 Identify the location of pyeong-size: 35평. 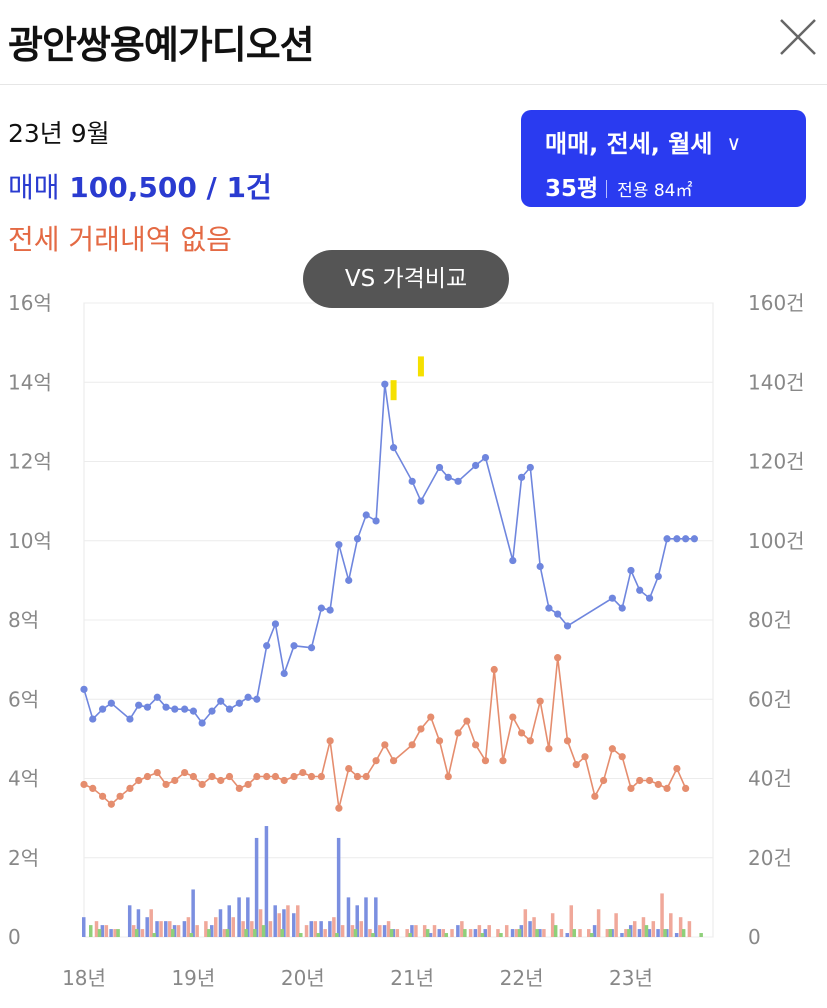
(572, 189).